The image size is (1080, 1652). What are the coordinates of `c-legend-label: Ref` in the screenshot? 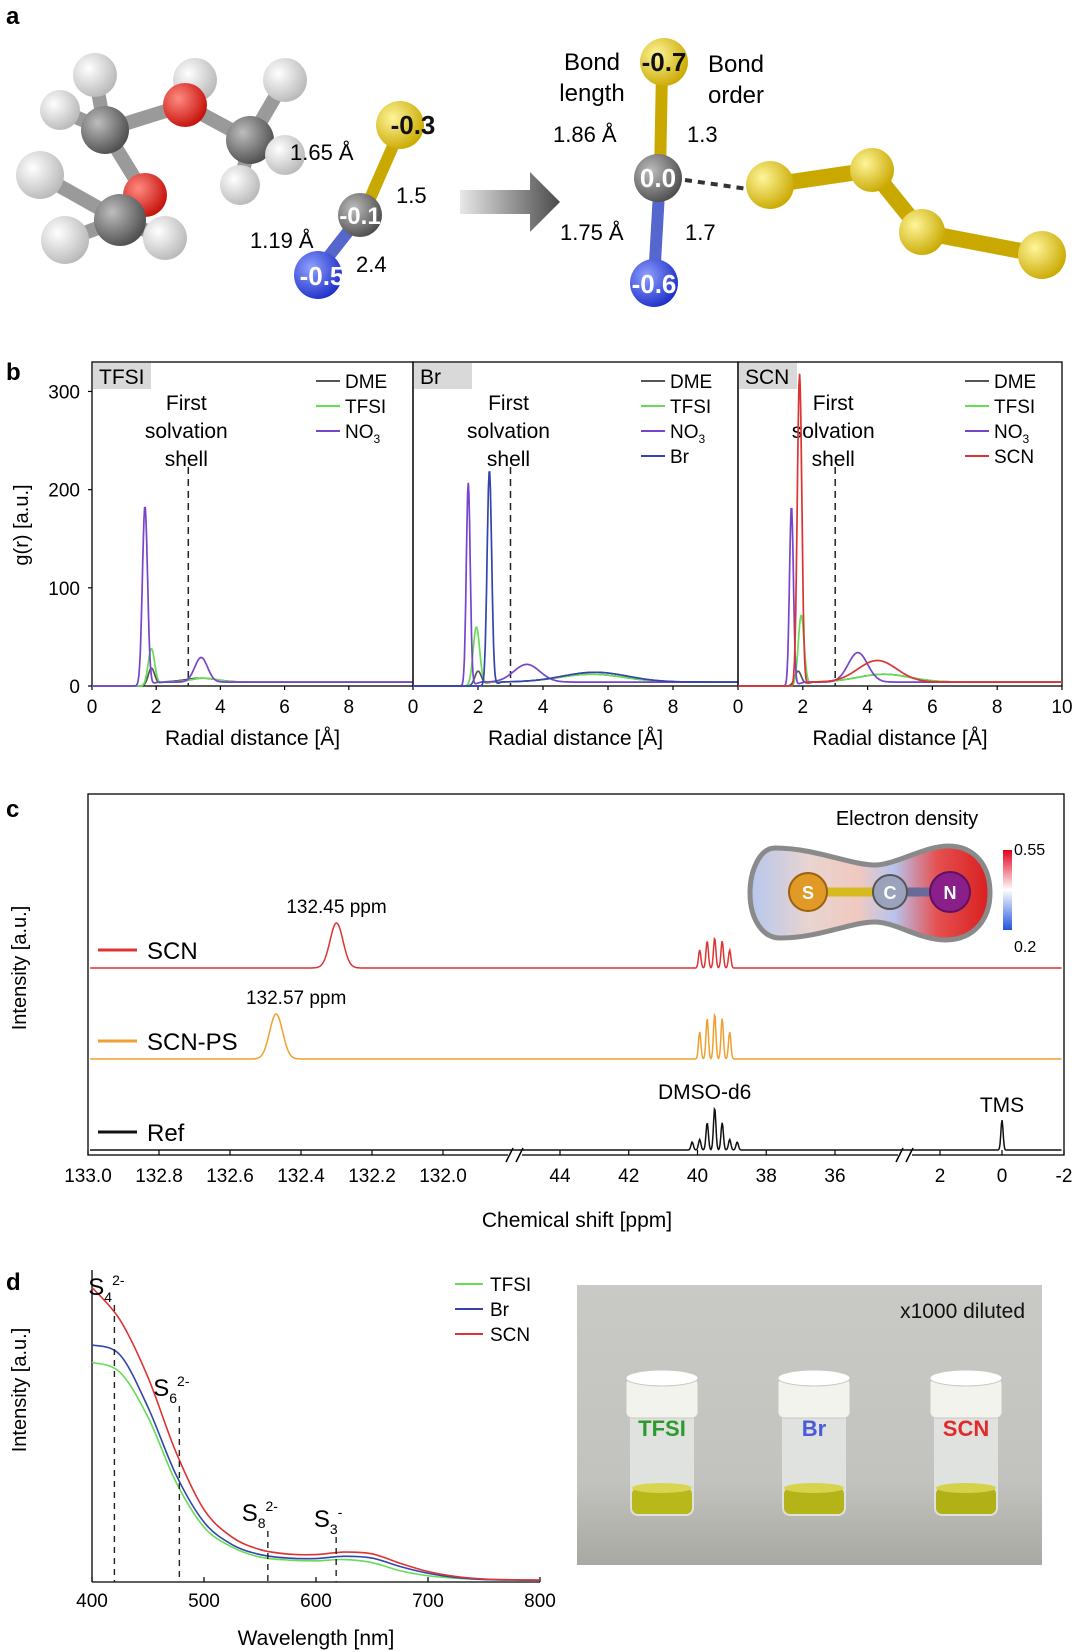 It's located at (166, 1133).